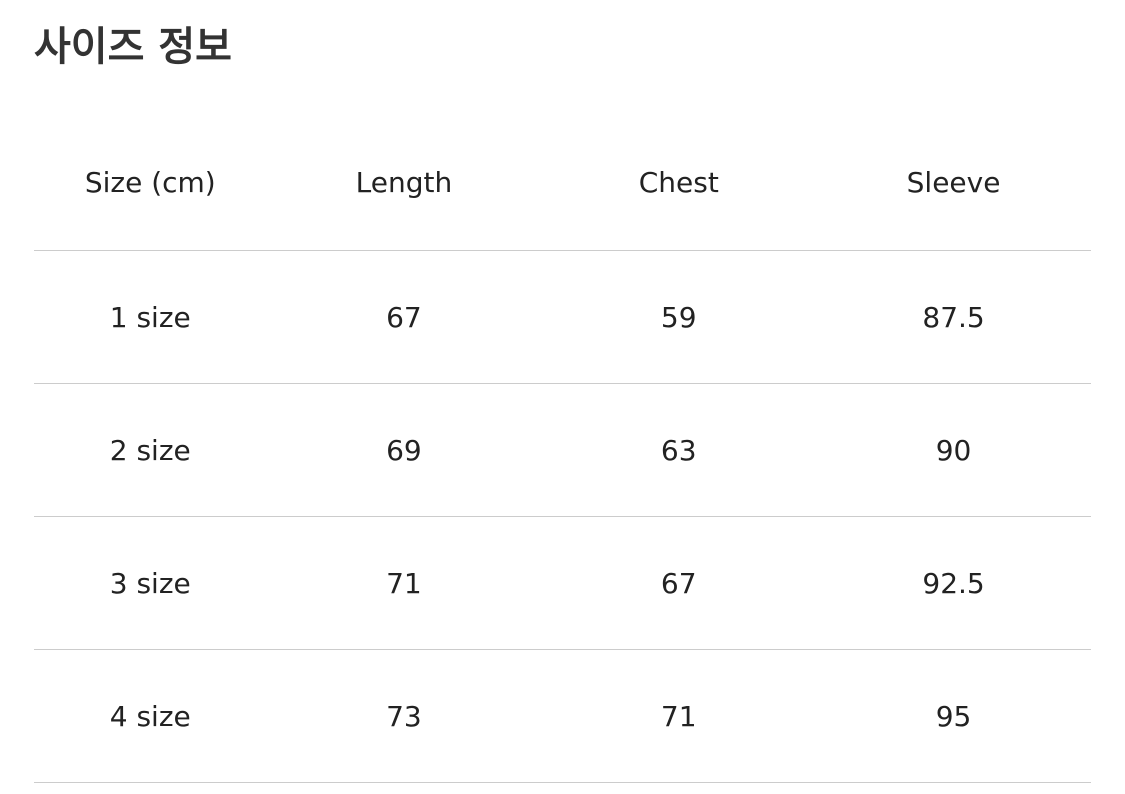  Describe the element at coordinates (133, 47) in the screenshot. I see `page-title: 사이즈 정보` at that location.